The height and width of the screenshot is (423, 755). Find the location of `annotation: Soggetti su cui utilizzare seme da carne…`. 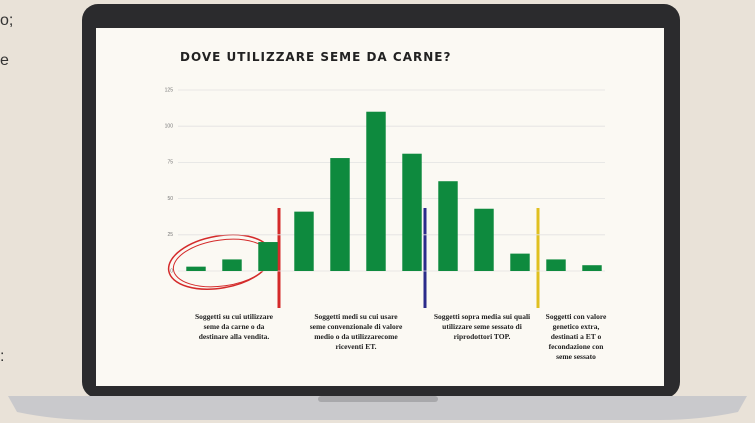

annotation: Soggetti su cui utilizzare seme da carne… is located at coordinates (234, 326).